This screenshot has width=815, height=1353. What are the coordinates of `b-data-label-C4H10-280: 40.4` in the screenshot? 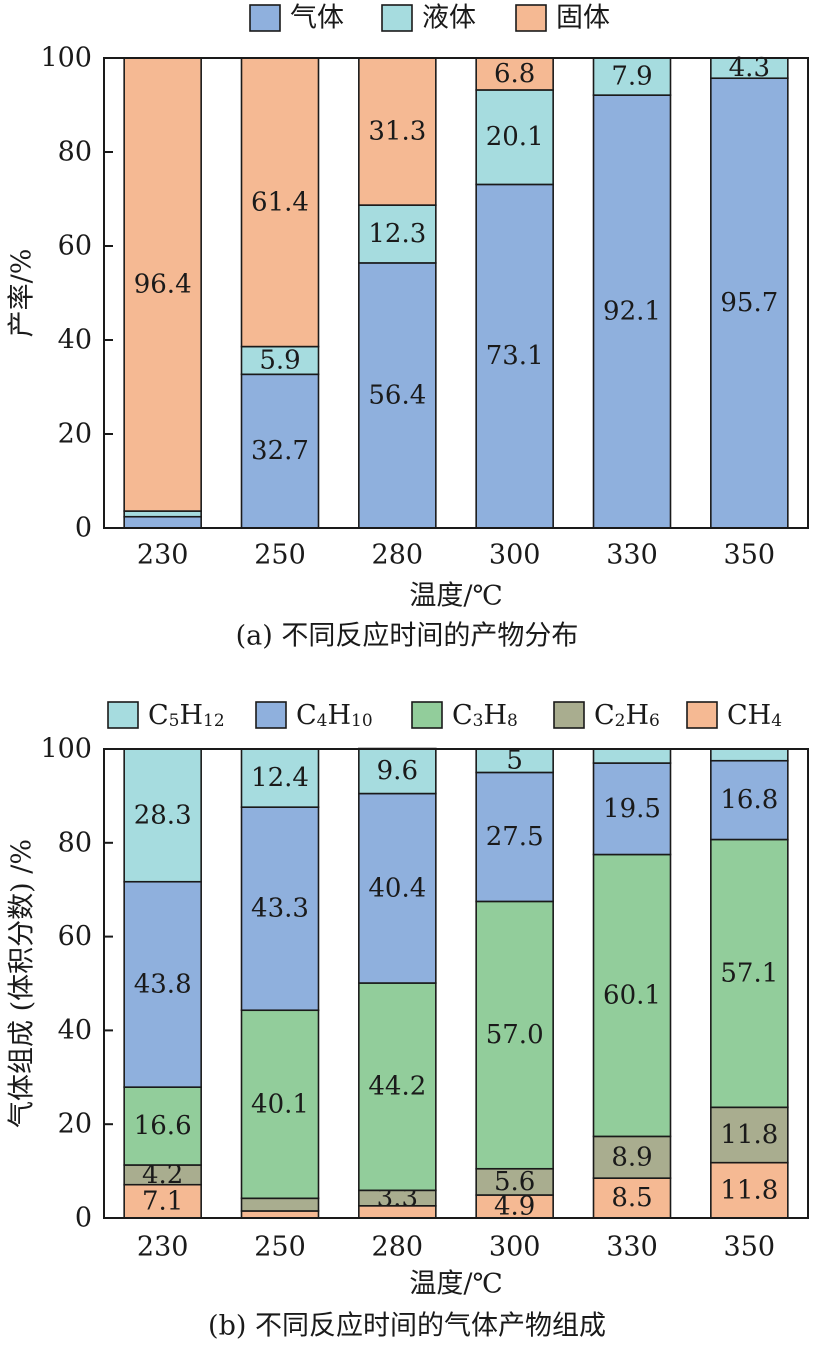 It's located at (397, 888).